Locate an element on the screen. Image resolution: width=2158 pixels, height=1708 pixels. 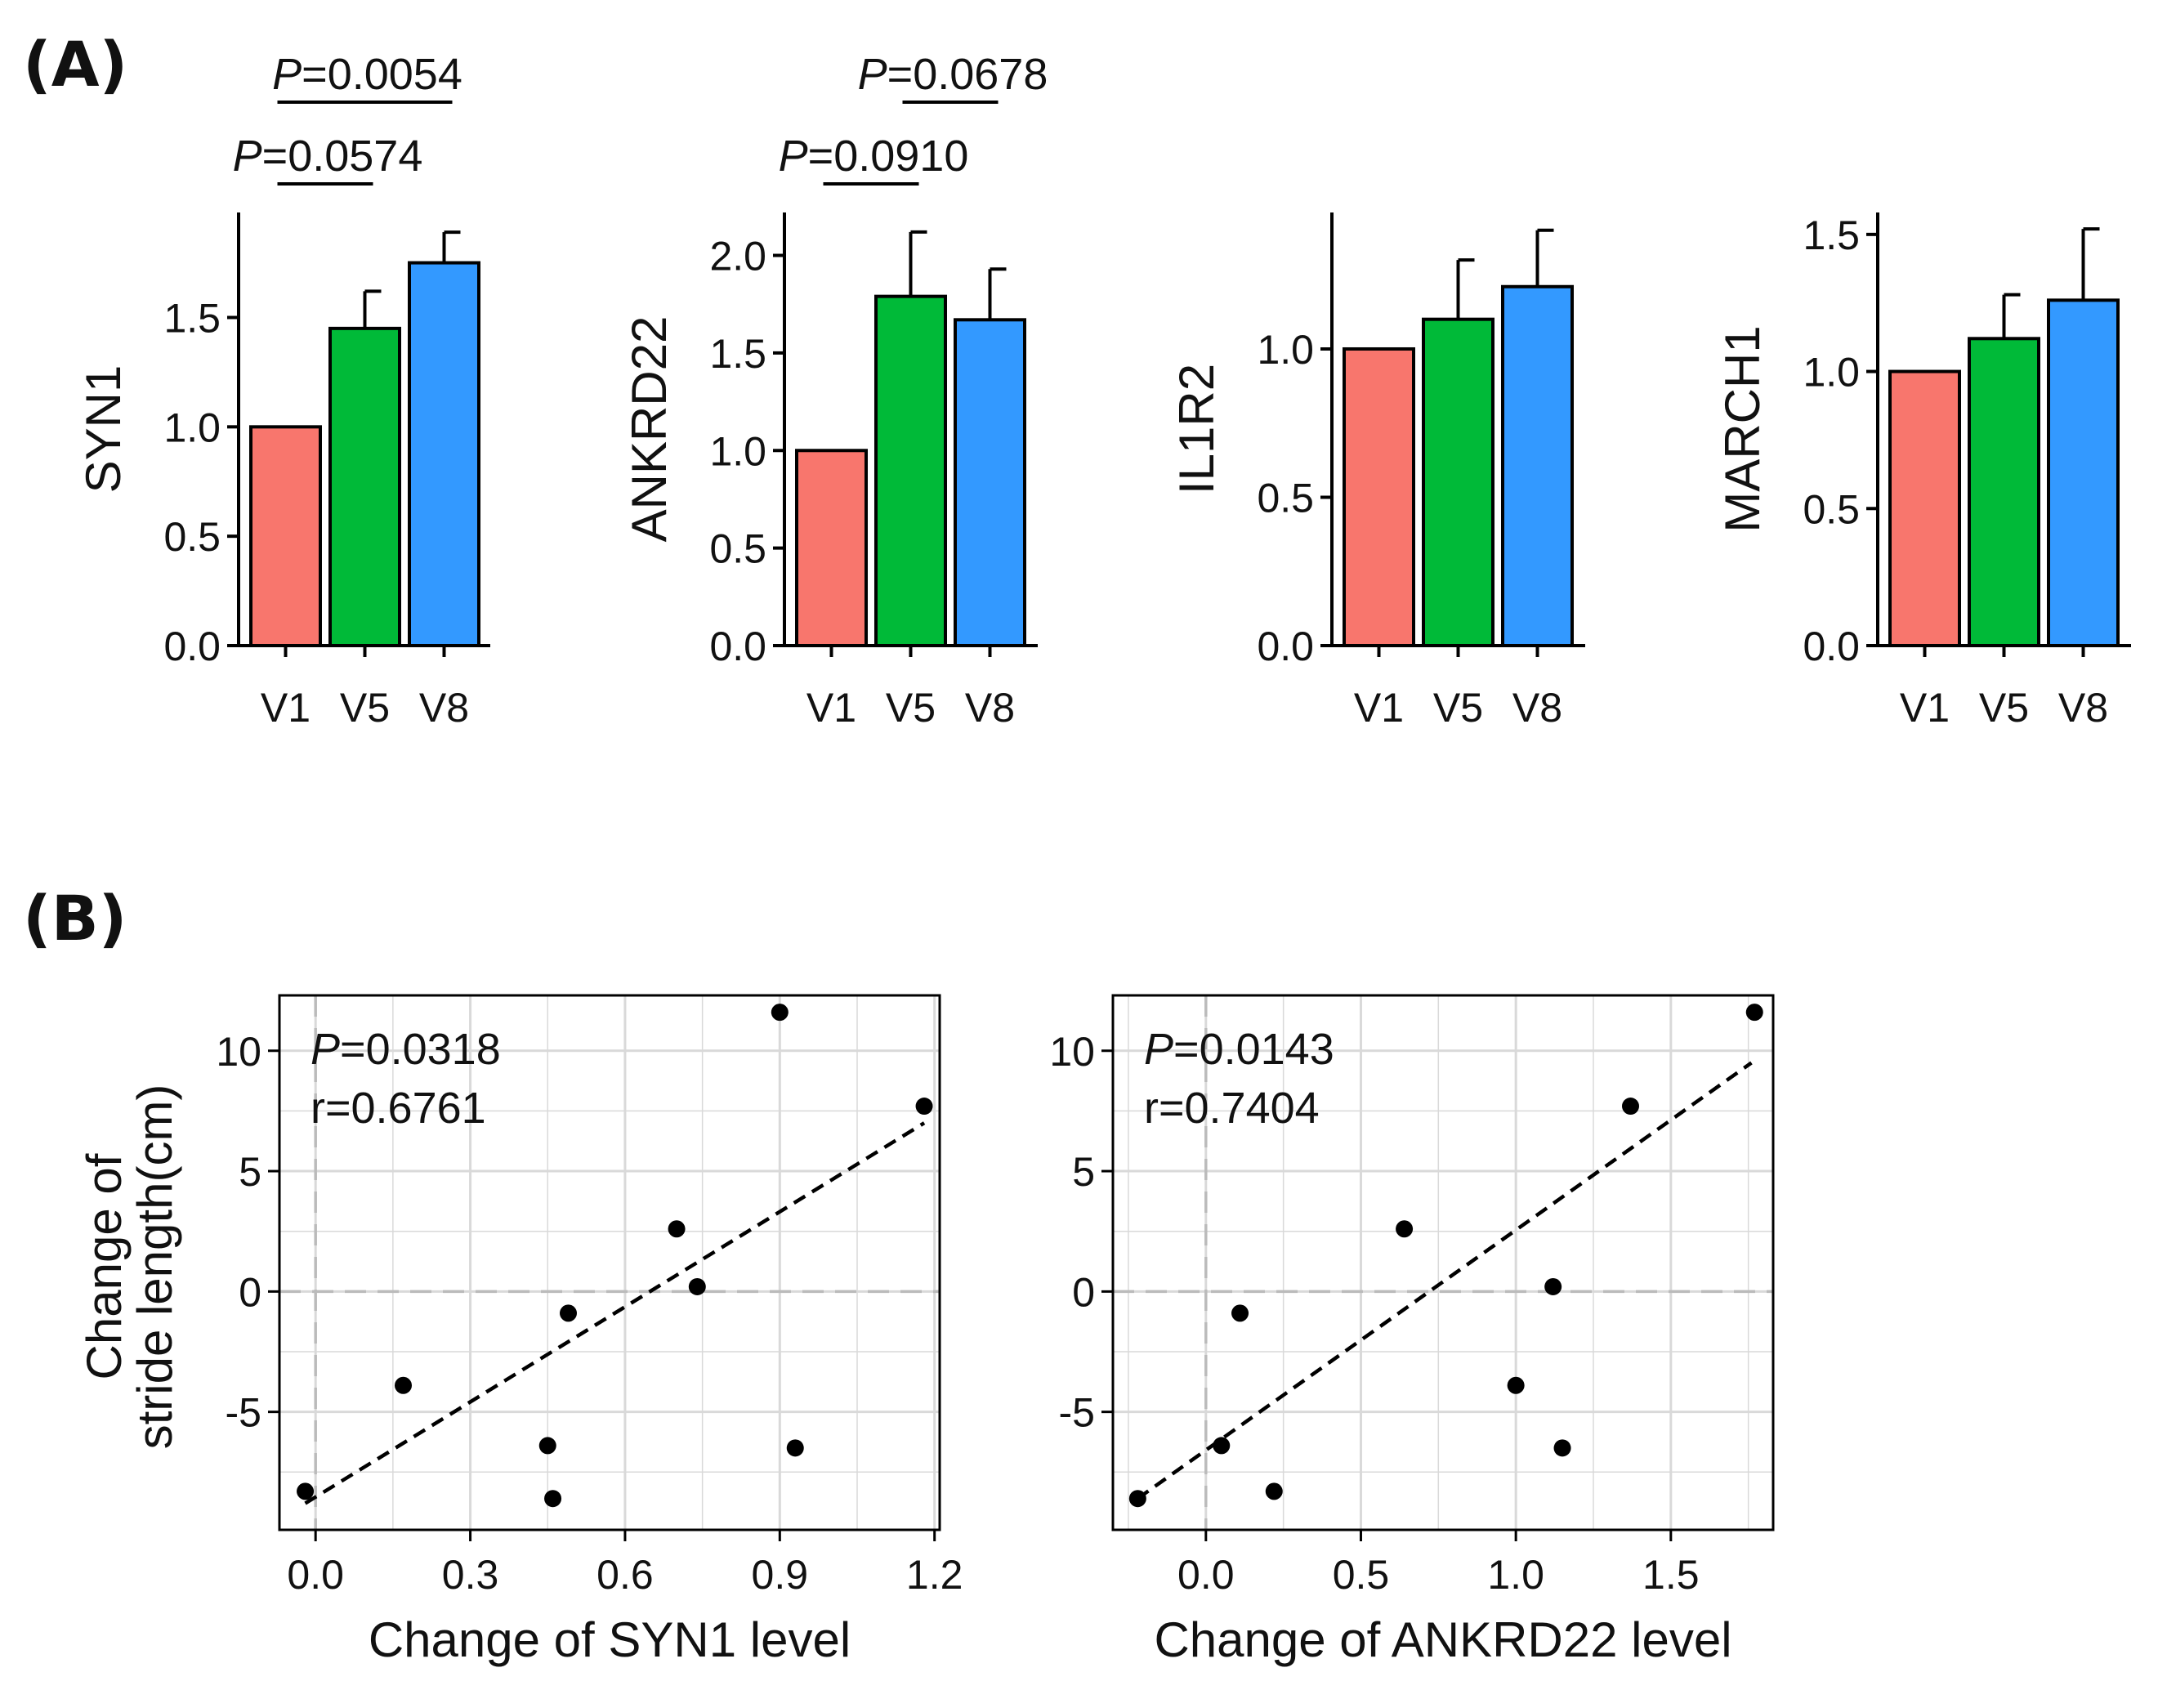
x-tick-label: 0.9 is located at coordinates (780, 1575).